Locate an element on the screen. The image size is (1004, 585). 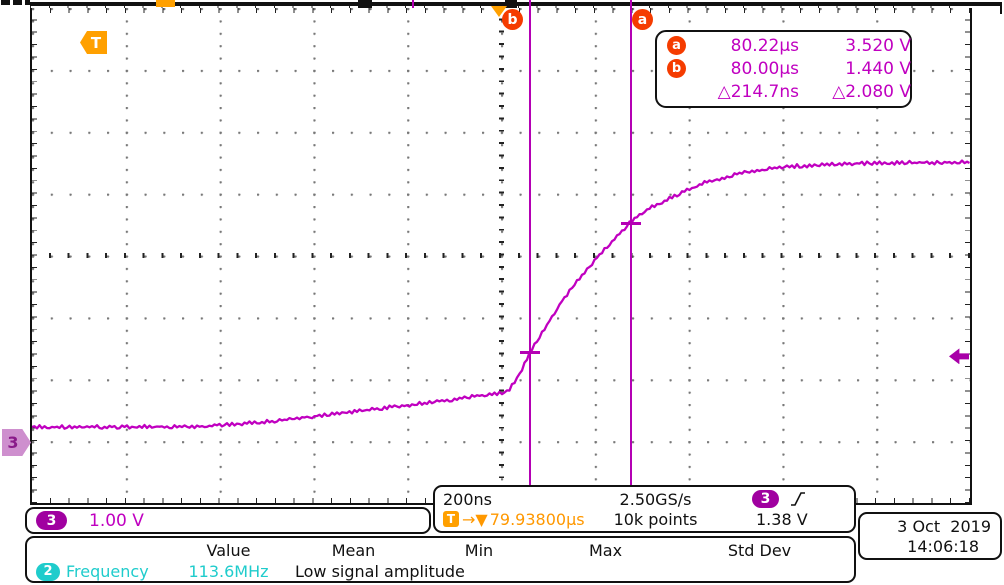
cursor-b-letter: b is located at coordinates (512, 19).